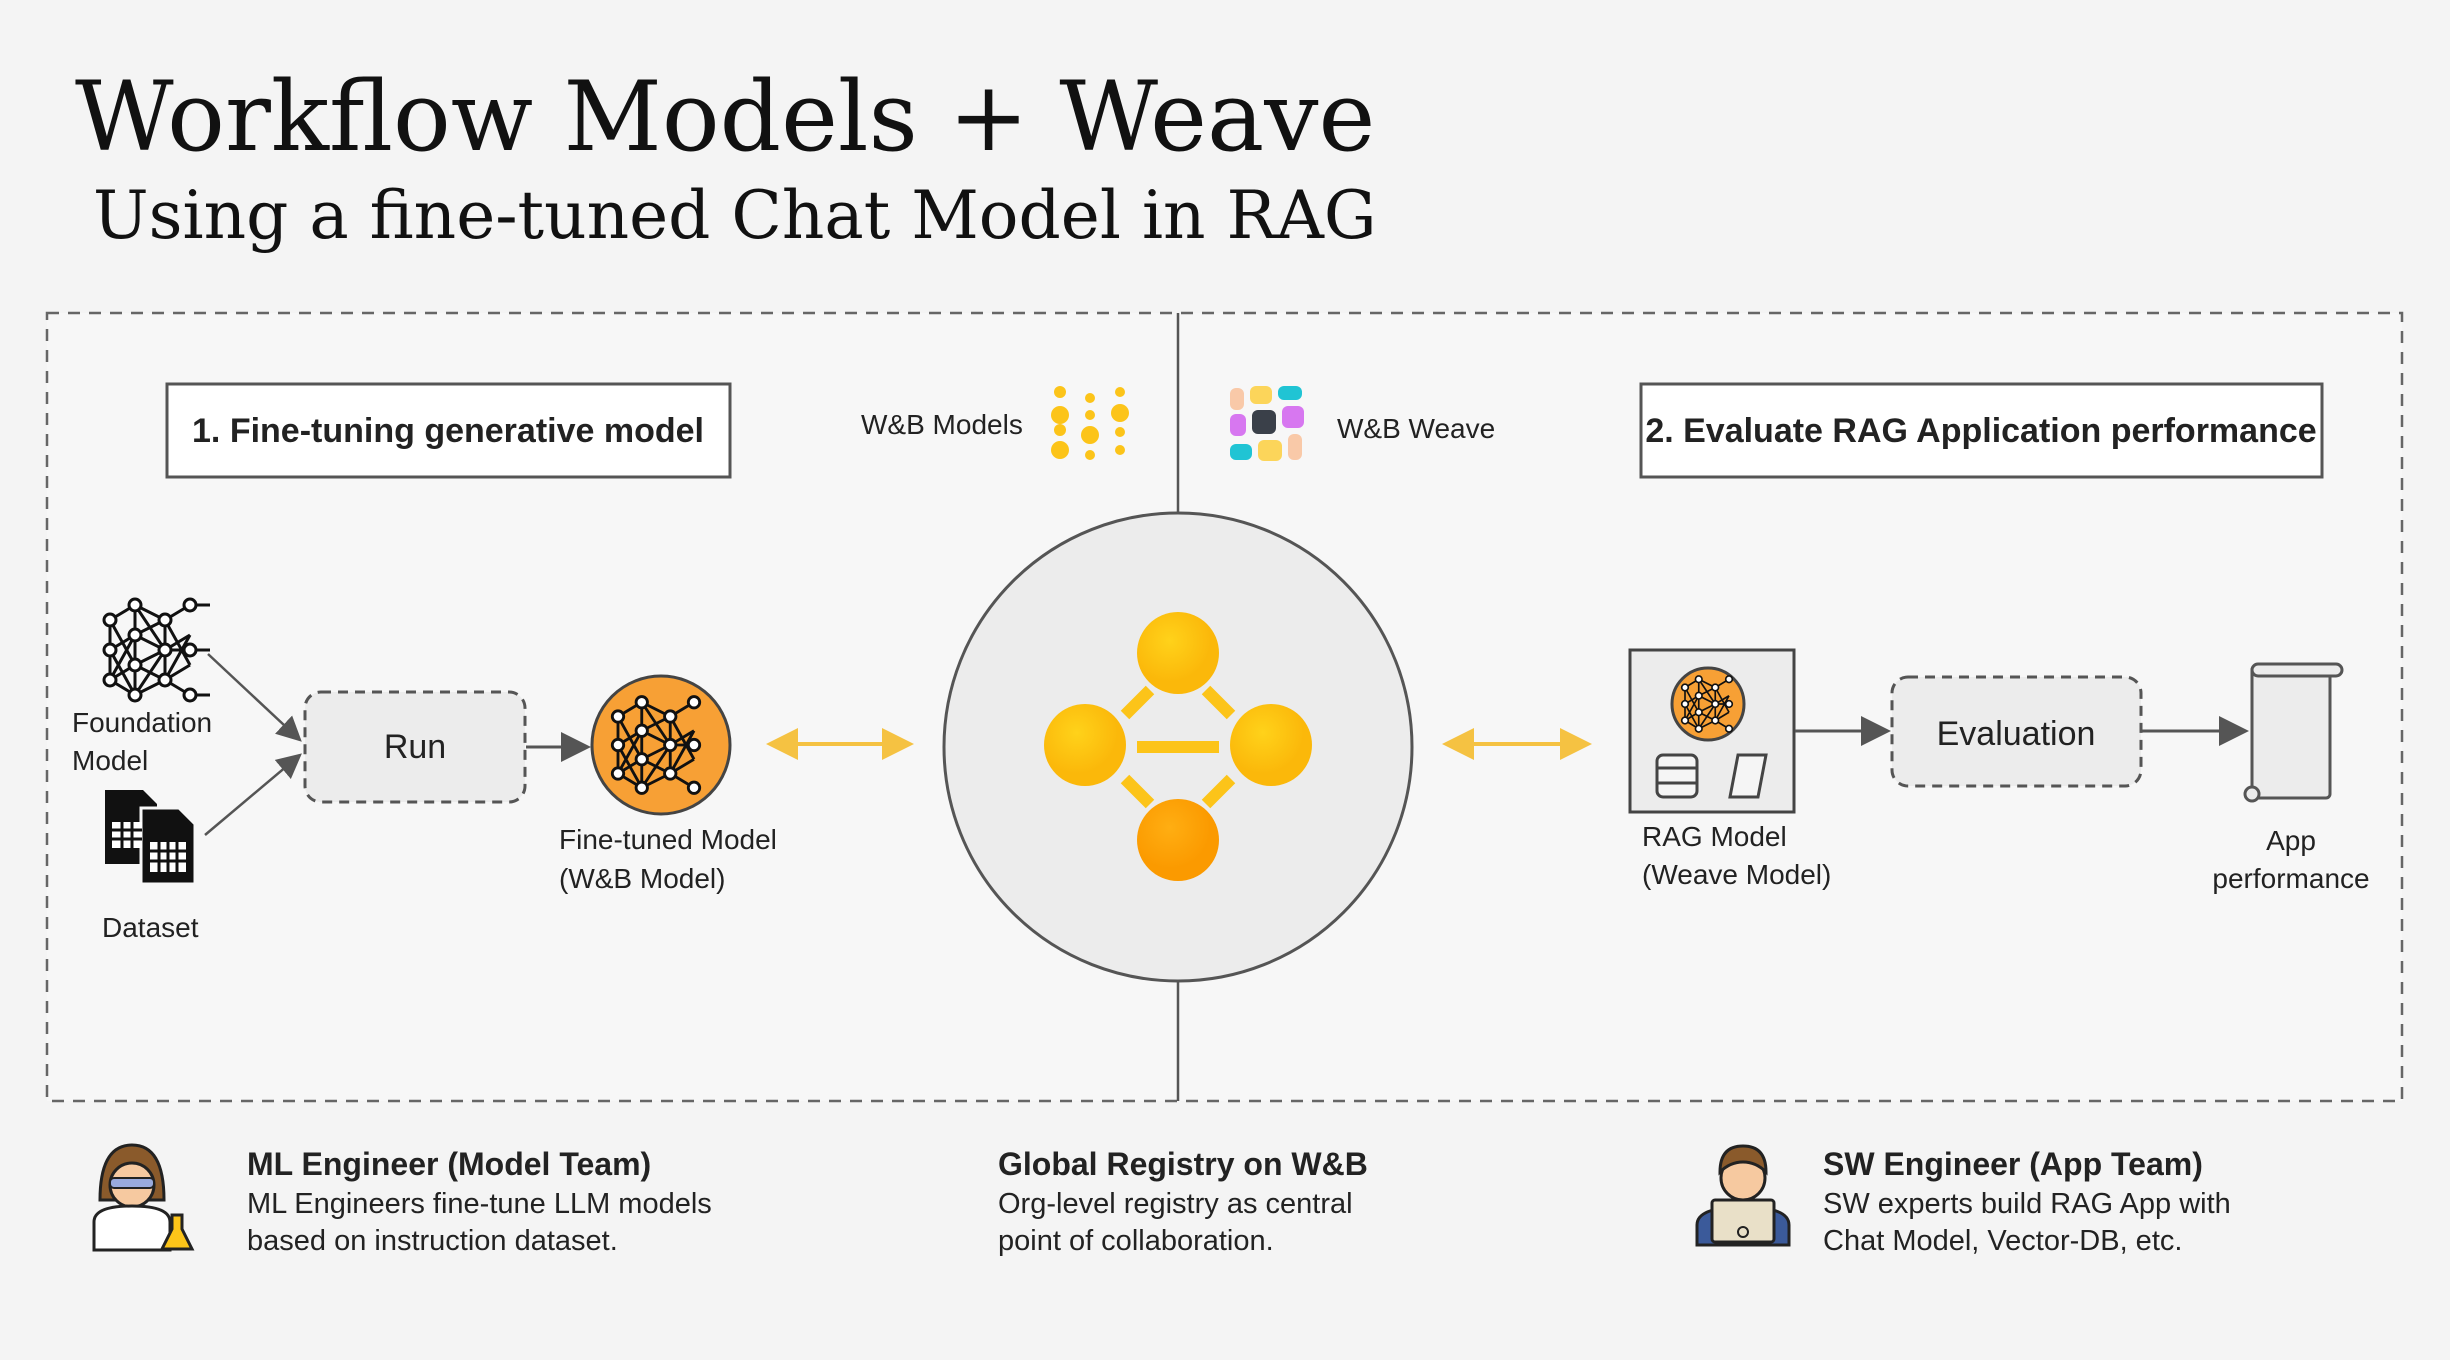 This screenshot has width=2450, height=1360. I want to click on fine-tuned-label-2: (W&B Model), so click(642, 878).